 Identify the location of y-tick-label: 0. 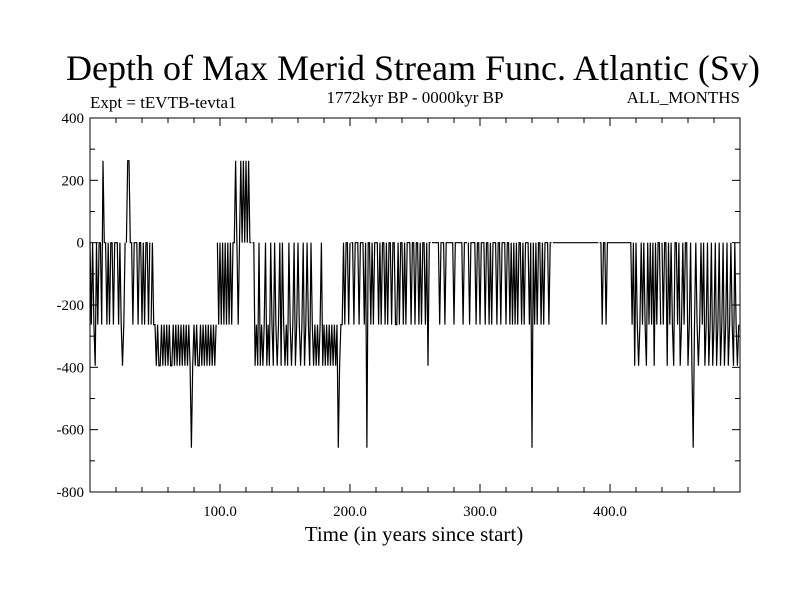
(81, 244).